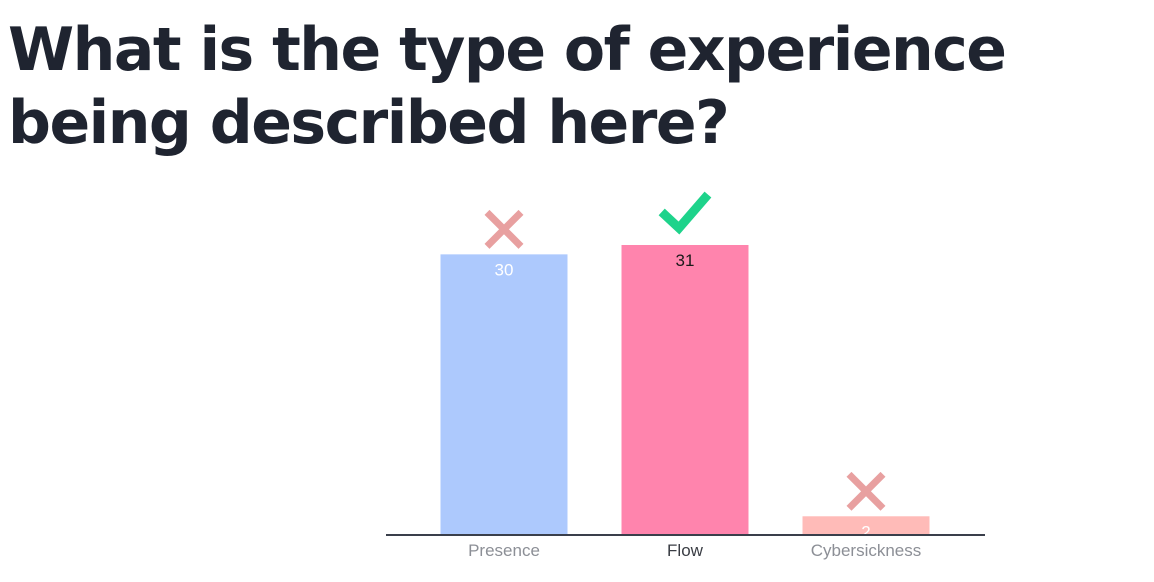 This screenshot has width=1154, height=582. Describe the element at coordinates (685, 550) in the screenshot. I see `category-label-flow: Flow` at that location.